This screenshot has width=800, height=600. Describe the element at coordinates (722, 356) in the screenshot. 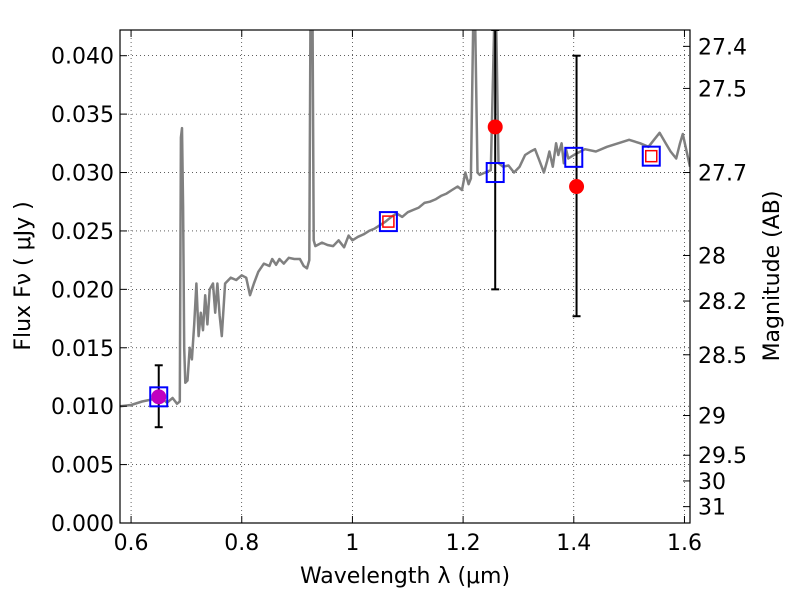

I see `y2-tick-label: 28.5` at that location.